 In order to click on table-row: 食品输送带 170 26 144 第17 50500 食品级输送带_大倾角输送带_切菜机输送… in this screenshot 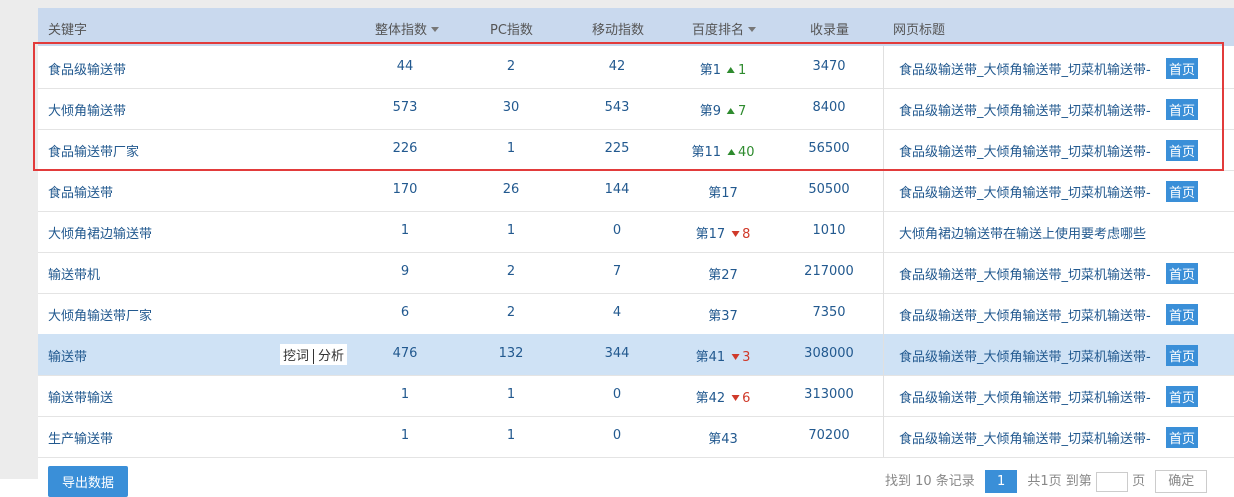, I will do `click(636, 191)`.